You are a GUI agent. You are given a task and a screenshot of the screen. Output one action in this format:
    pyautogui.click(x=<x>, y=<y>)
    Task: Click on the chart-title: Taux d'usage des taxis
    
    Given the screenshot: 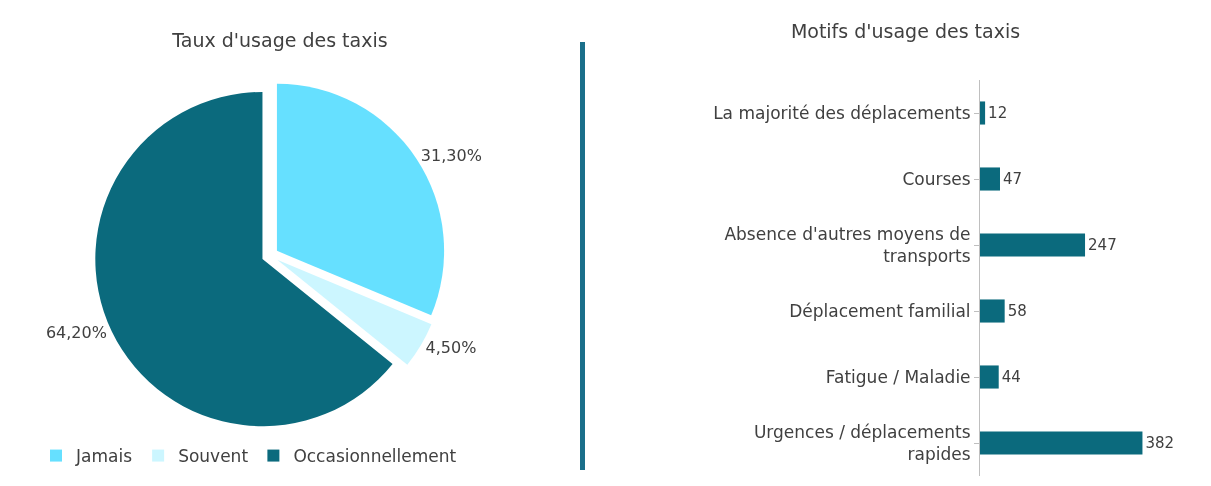 What is the action you would take?
    pyautogui.click(x=279, y=40)
    